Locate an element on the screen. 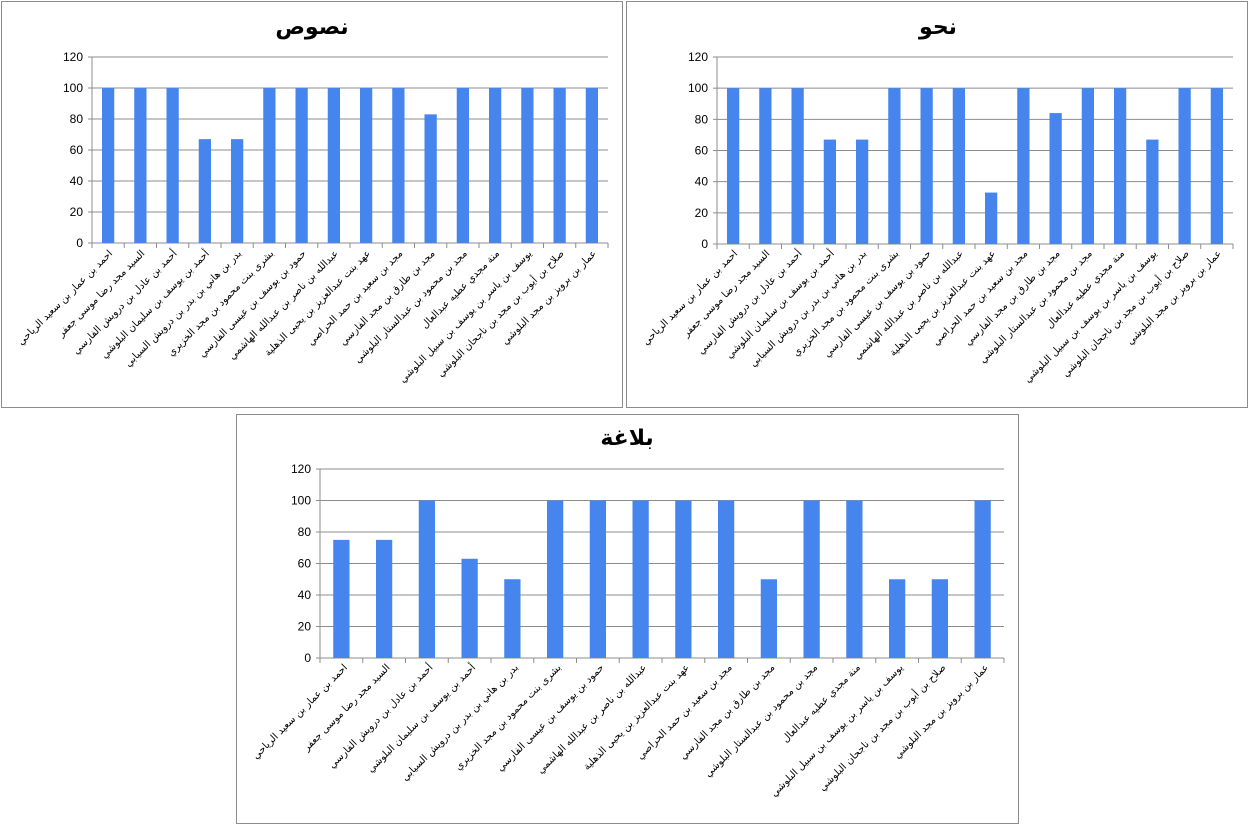 The image size is (1252, 828). chart-title: نصوص is located at coordinates (311, 27).